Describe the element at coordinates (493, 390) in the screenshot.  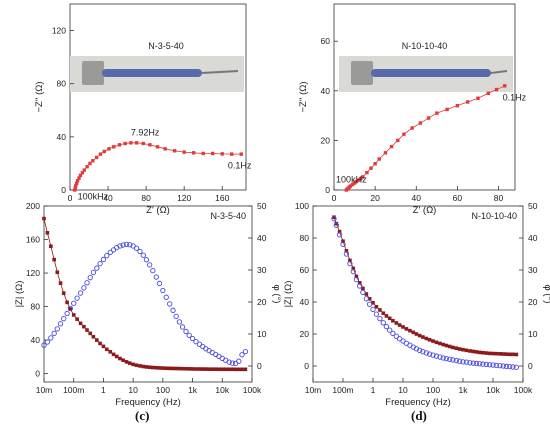
I see `x-tick-label: 10k` at that location.